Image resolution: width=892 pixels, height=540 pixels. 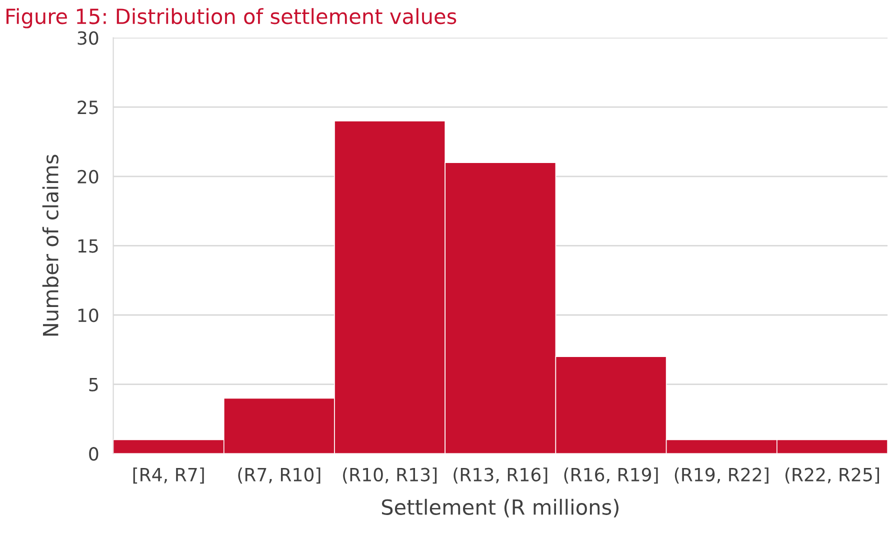 What do you see at coordinates (611, 475) in the screenshot?
I see `x-tick-label: (R16, R19]` at bounding box center [611, 475].